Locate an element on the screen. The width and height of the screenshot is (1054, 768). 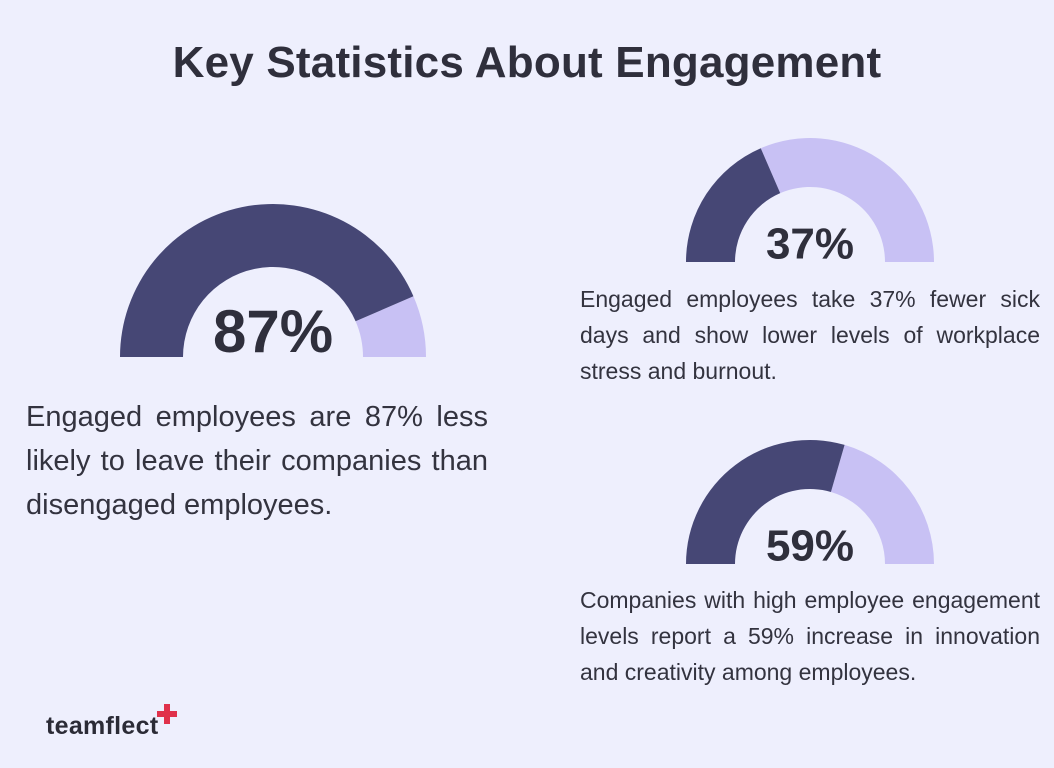
gauge-value-label: 59% is located at coordinates (810, 545).